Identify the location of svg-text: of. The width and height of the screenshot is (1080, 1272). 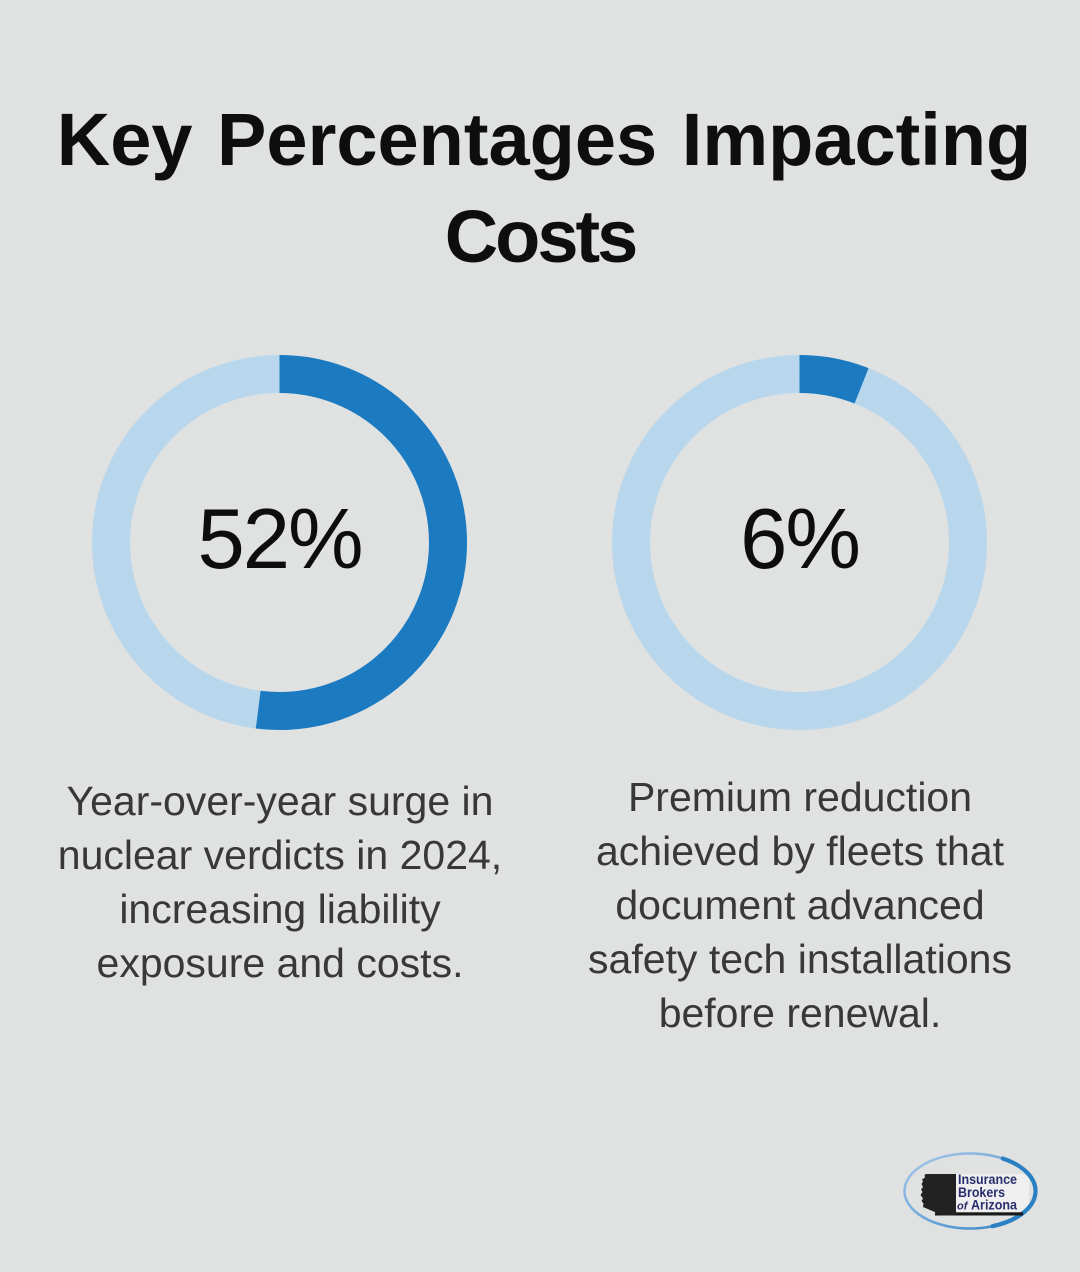
(963, 1207).